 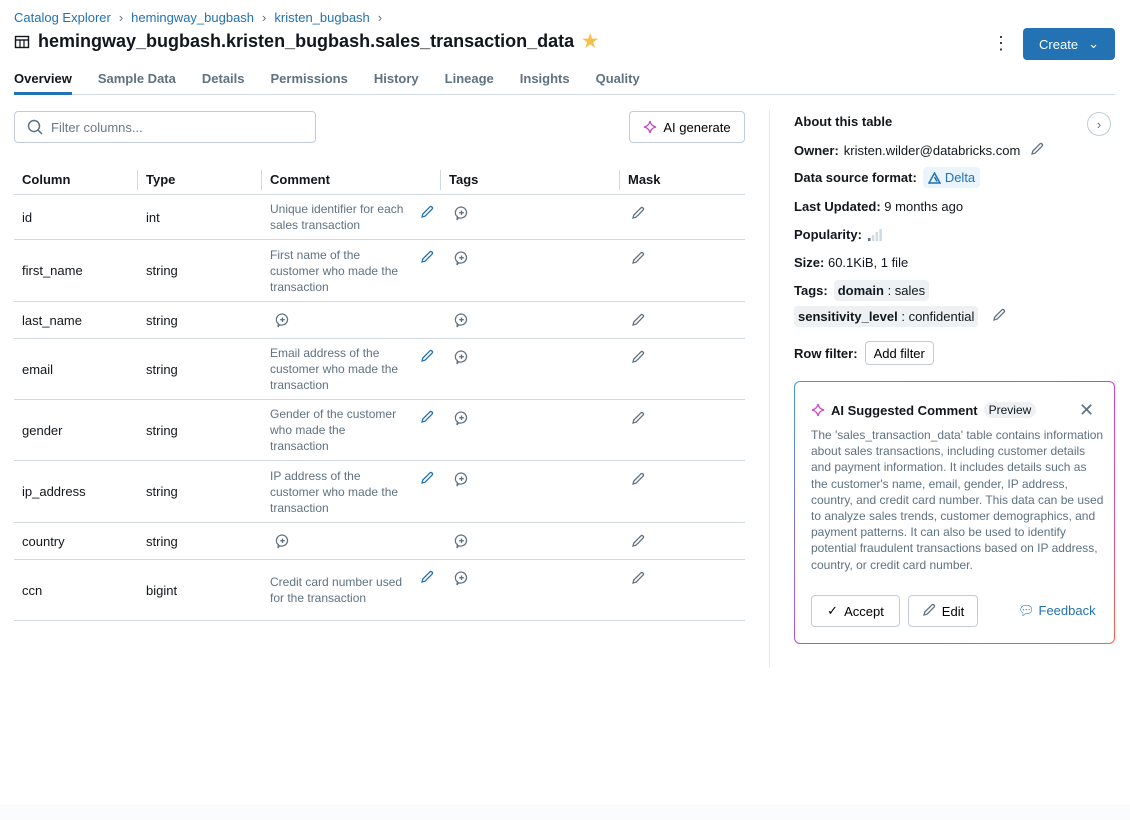 What do you see at coordinates (322, 17) in the screenshot?
I see `breadcrumb-schema: kristen_bugbash` at bounding box center [322, 17].